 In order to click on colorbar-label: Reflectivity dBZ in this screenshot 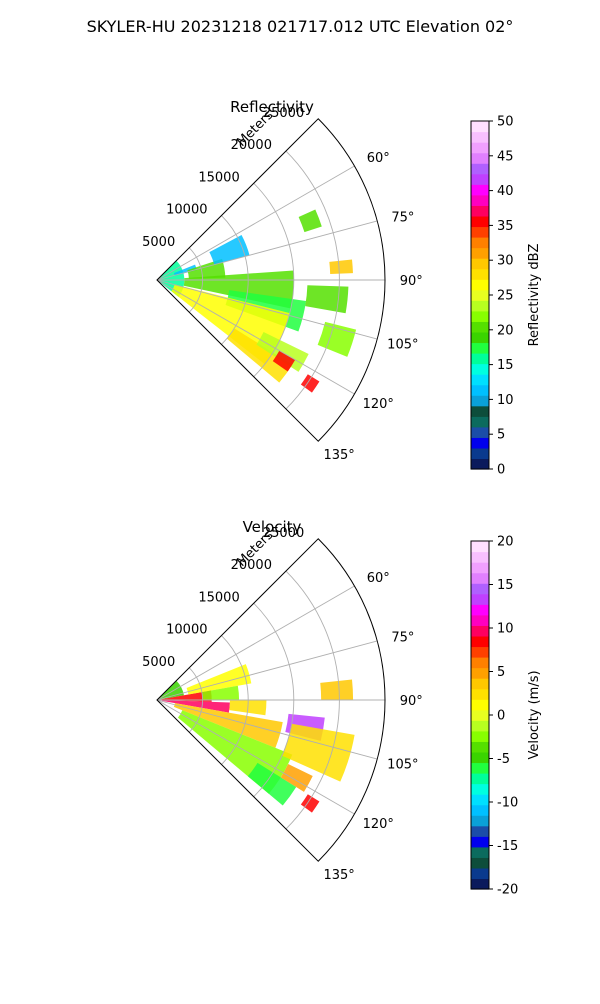, I will do `click(534, 295)`.